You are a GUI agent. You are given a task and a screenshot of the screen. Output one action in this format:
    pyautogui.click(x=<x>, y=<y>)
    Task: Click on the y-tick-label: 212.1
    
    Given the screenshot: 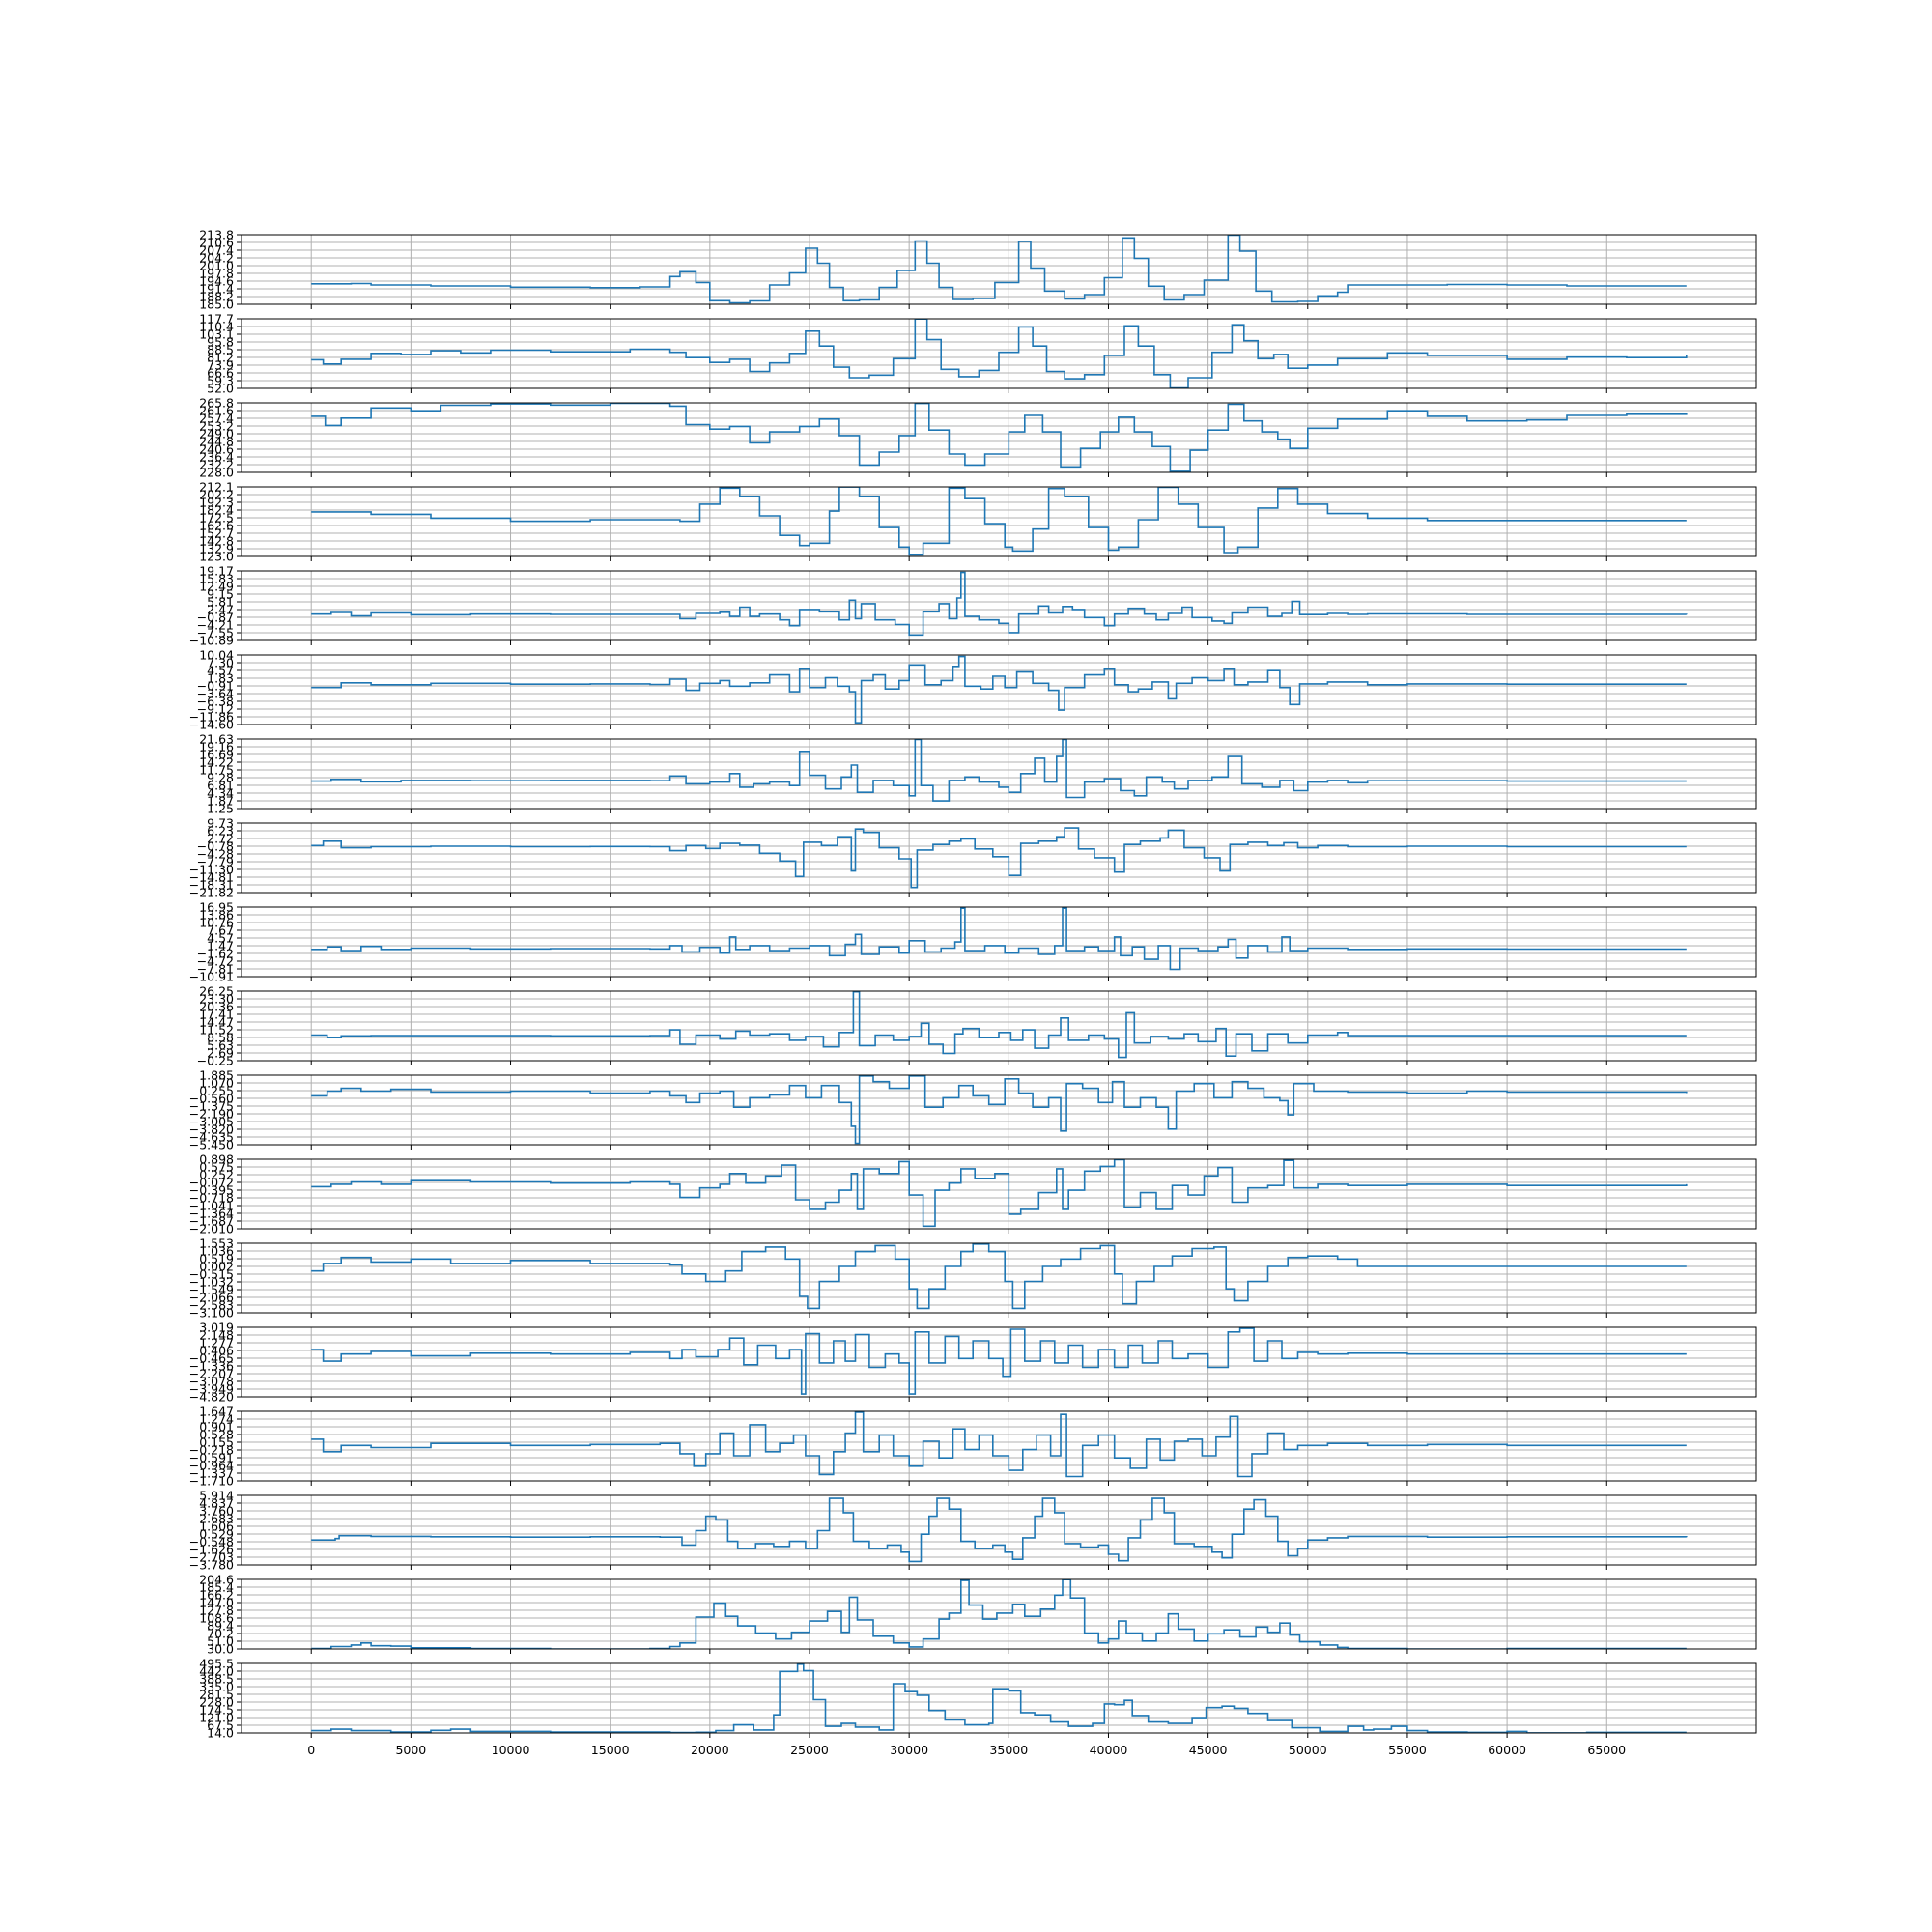 What is the action you would take?
    pyautogui.click(x=216, y=487)
    